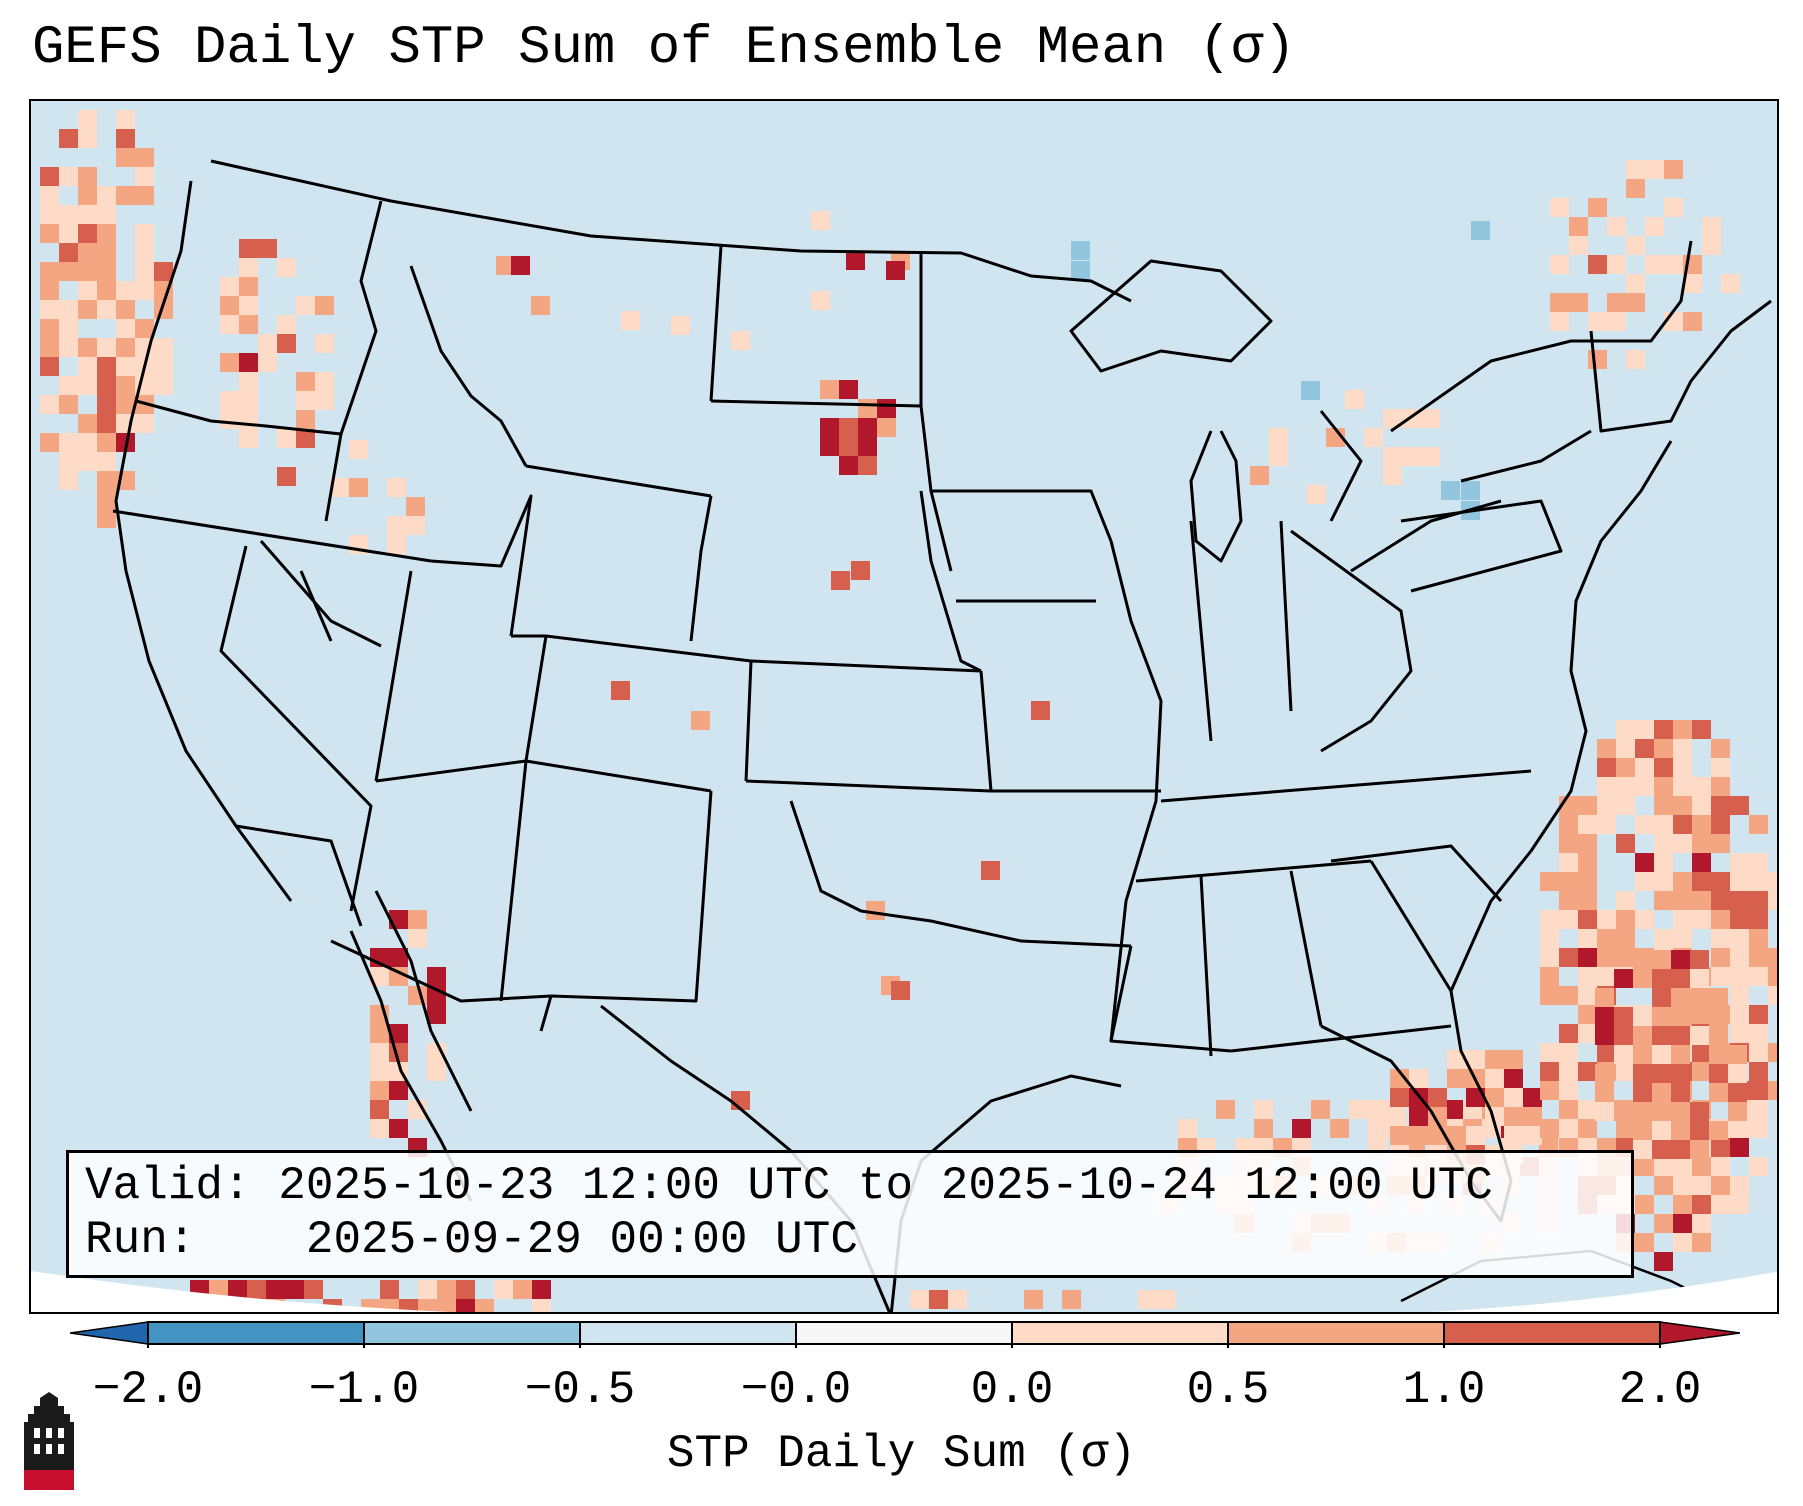 This screenshot has width=1803, height=1506. What do you see at coordinates (1253, 871) in the screenshot?
I see `border-tn-ms-al` at bounding box center [1253, 871].